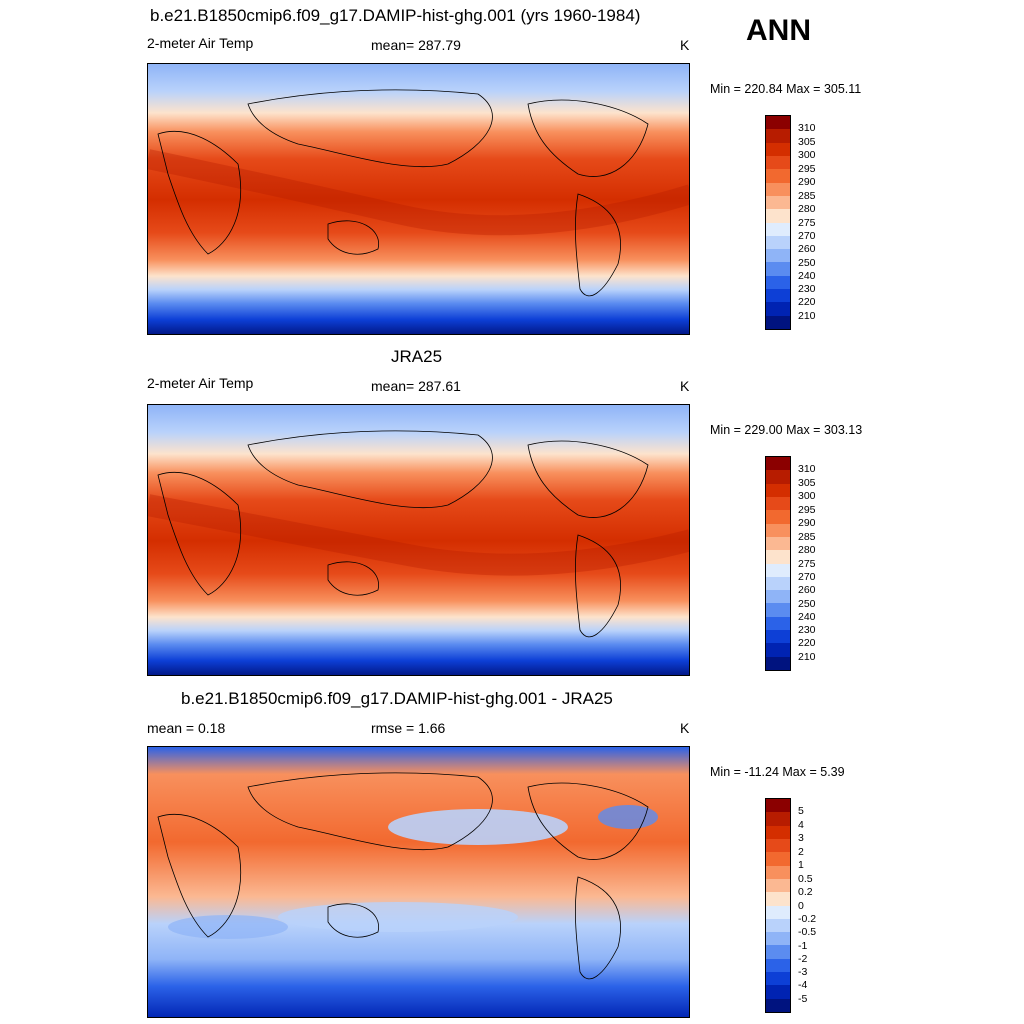 Image resolution: width=1024 pixels, height=1024 pixels. I want to click on panel1-colorbar-tick: 250, so click(807, 263).